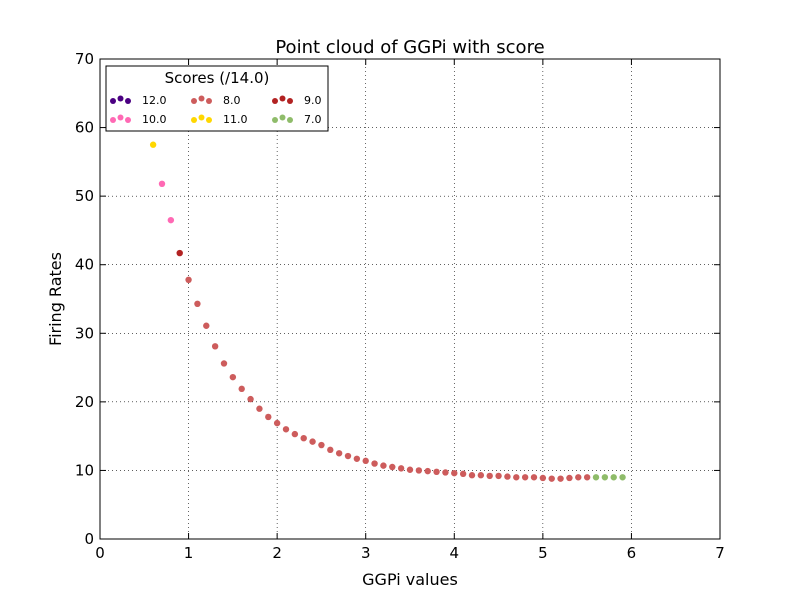 The height and width of the screenshot is (604, 800). Describe the element at coordinates (313, 100) in the screenshot. I see `legend-label: 9.0` at that location.